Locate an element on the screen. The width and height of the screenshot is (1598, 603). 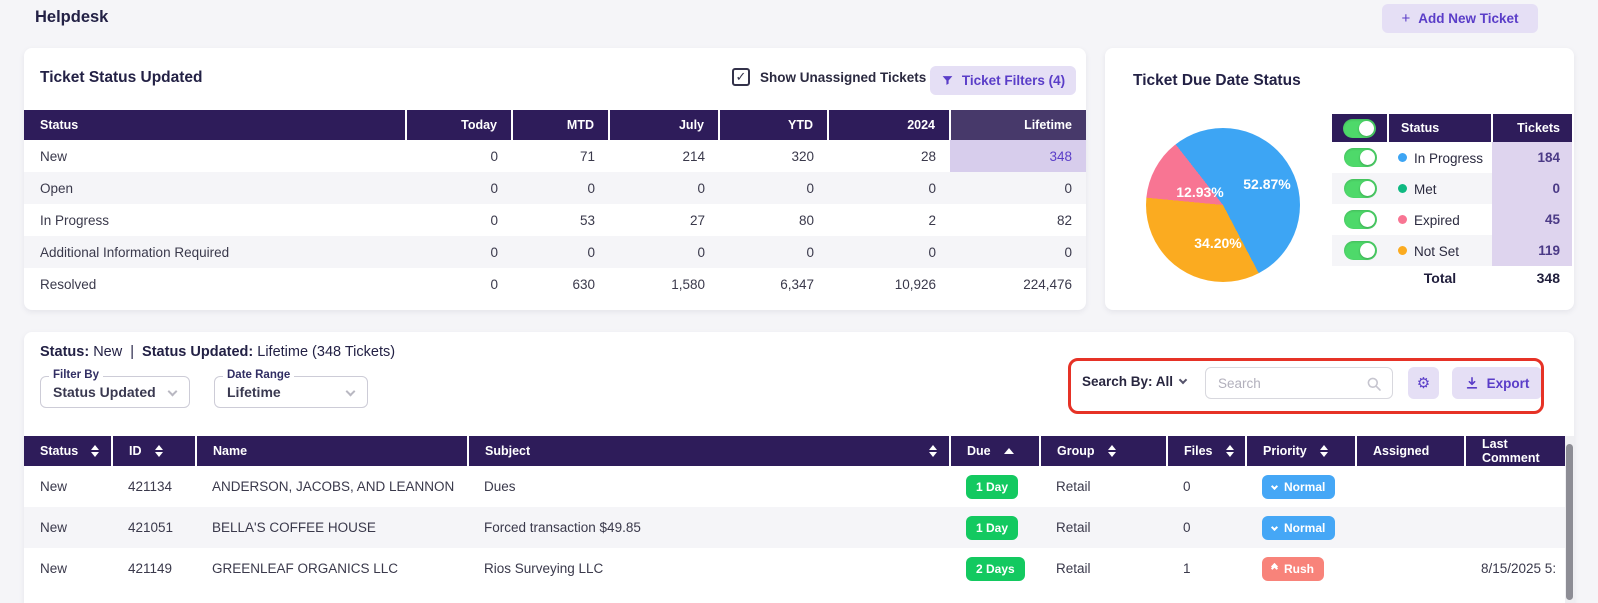
ticket-assigned is located at coordinates (1410, 568).